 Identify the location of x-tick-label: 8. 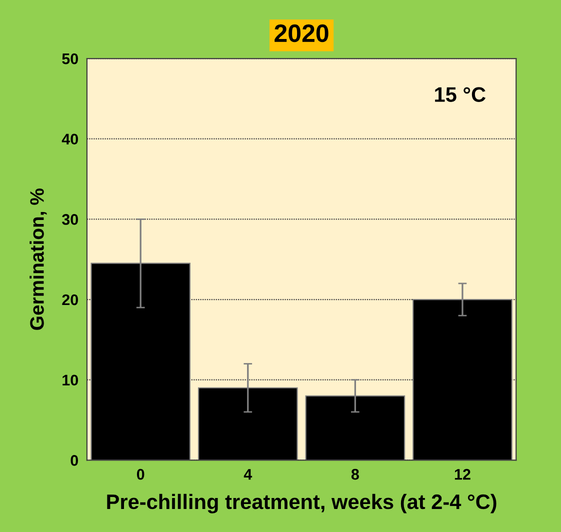
(355, 474).